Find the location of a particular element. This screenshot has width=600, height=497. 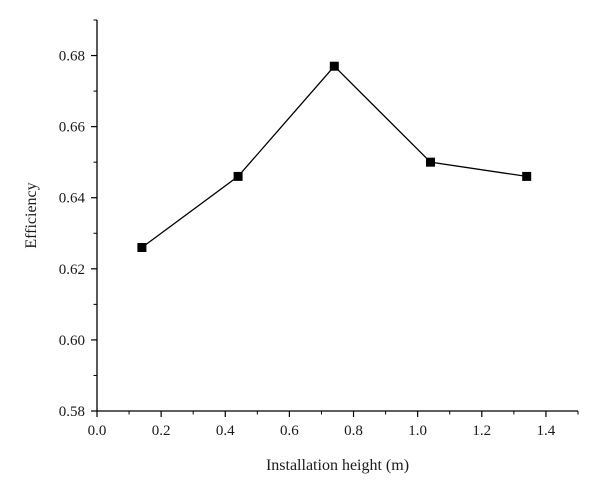

x-tick-label: 0.2 is located at coordinates (161, 431).